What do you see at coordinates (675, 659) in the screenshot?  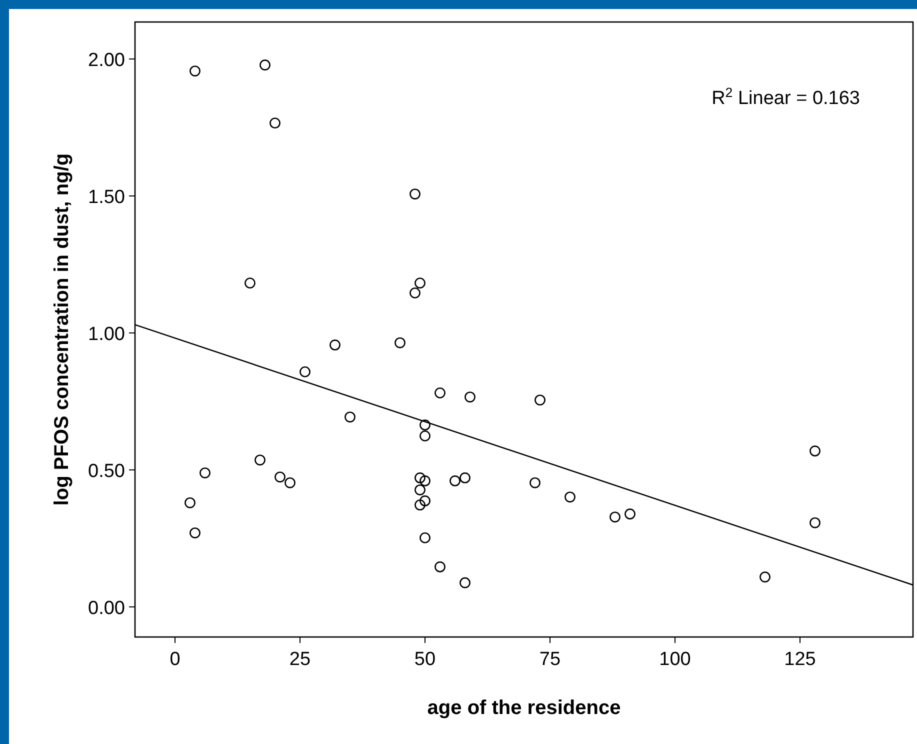 I see `x-tick-label: 100` at bounding box center [675, 659].